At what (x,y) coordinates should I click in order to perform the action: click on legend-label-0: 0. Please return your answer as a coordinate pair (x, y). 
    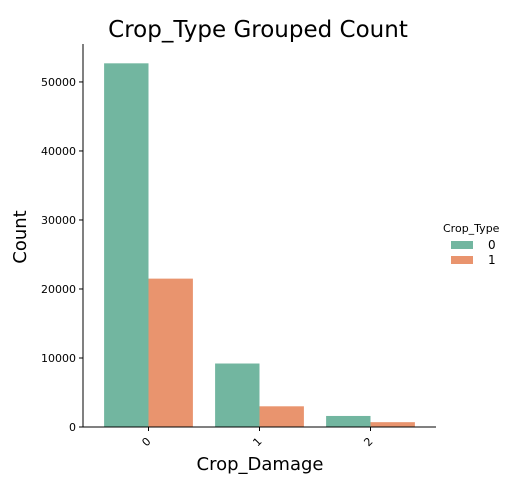
    Looking at the image, I should click on (492, 245).